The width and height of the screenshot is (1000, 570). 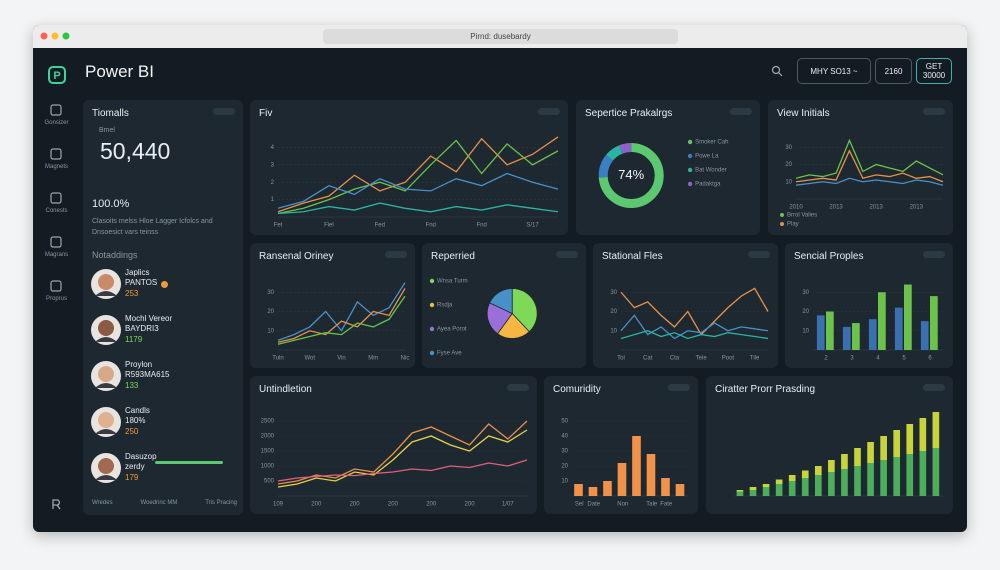 I want to click on x-tick-label: 6, so click(x=930, y=359).